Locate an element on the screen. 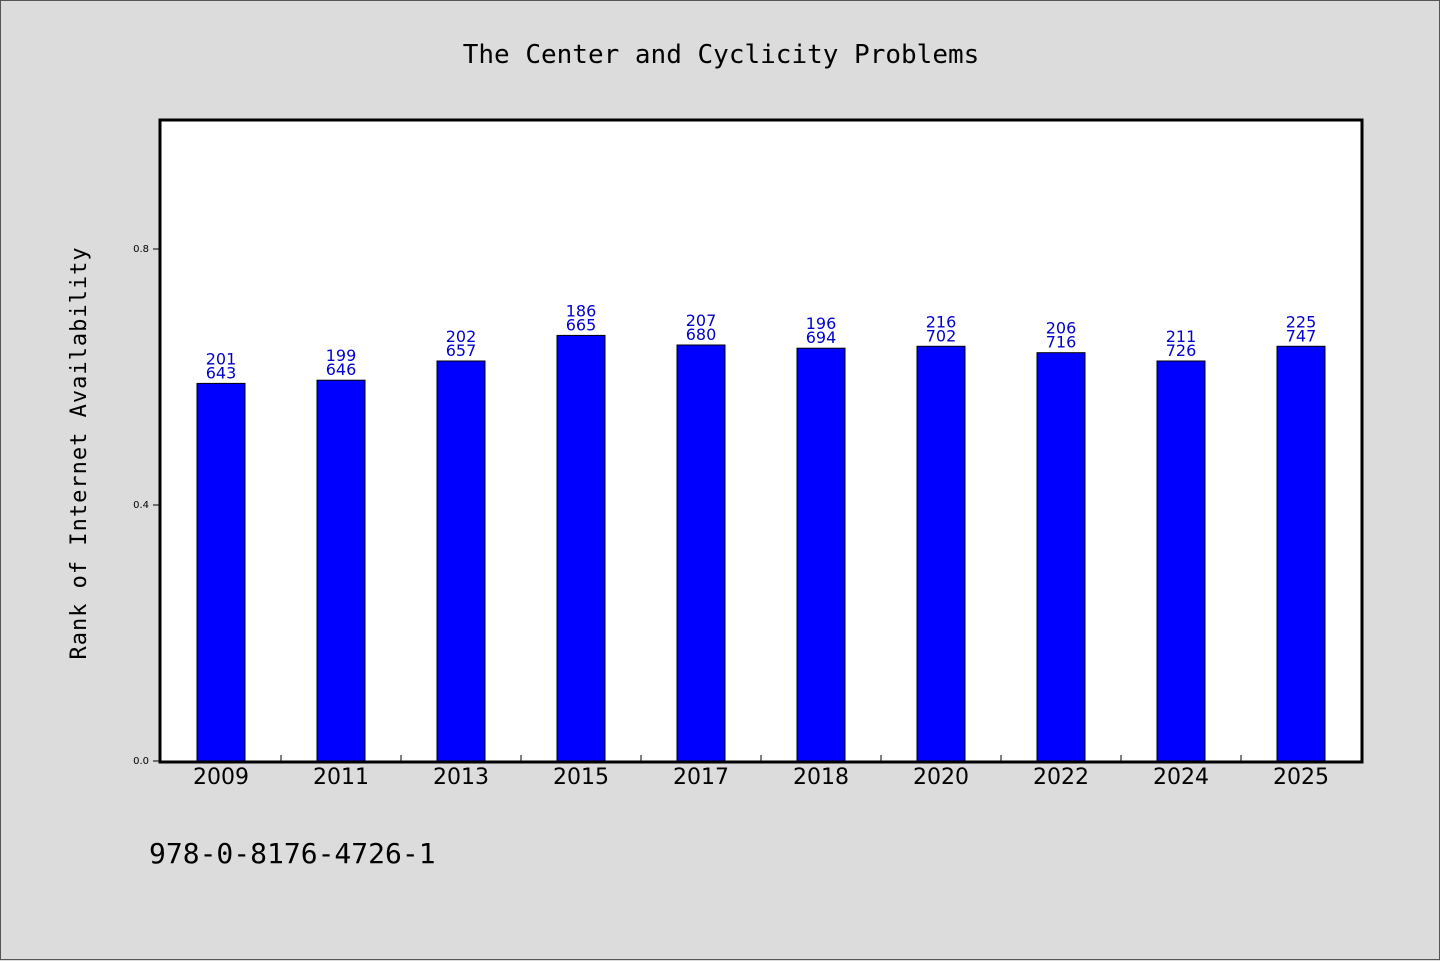  bar-2015 is located at coordinates (581, 548).